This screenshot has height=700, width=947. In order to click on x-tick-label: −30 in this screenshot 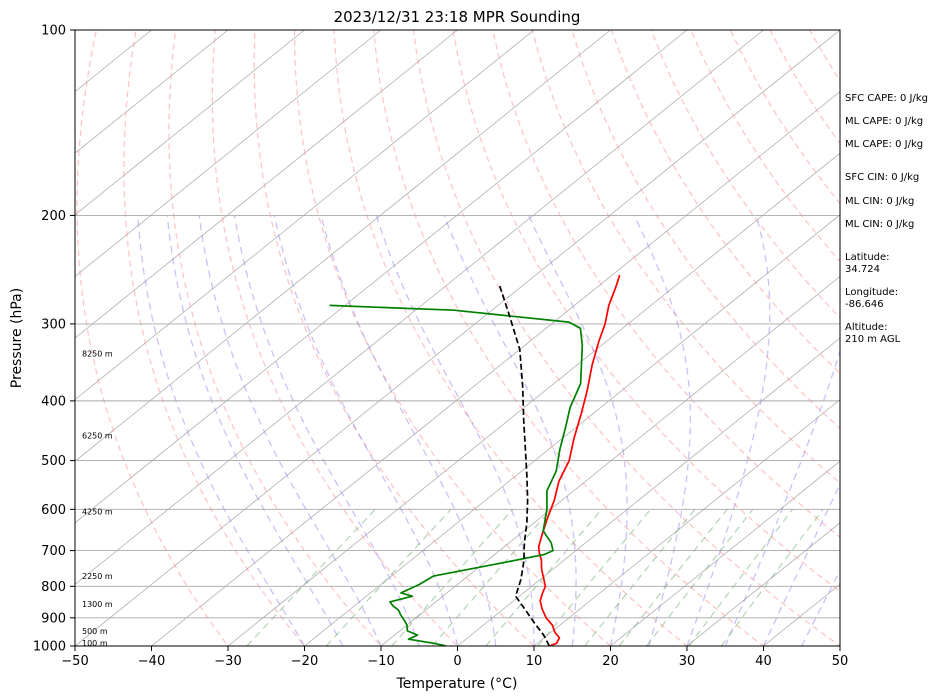, I will do `click(227, 661)`.